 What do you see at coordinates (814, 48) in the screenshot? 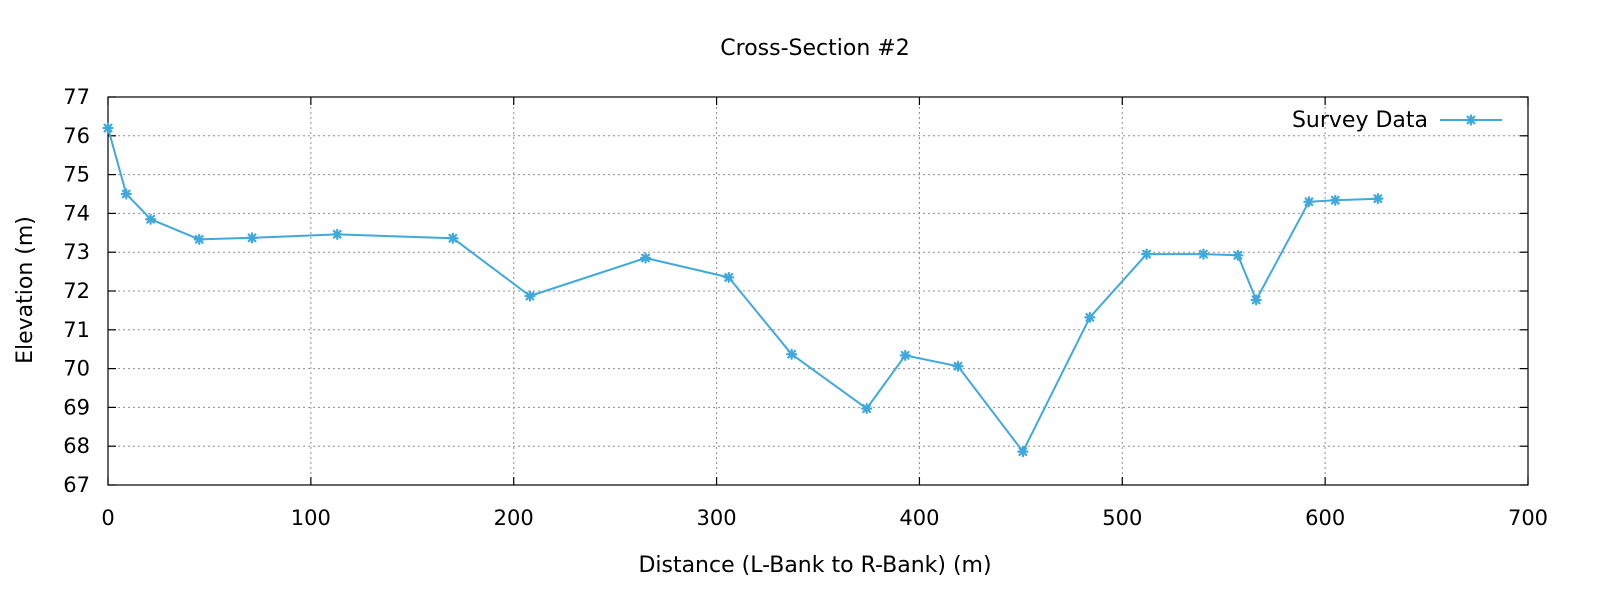
I see `chart-title: Cross-Section #2` at bounding box center [814, 48].